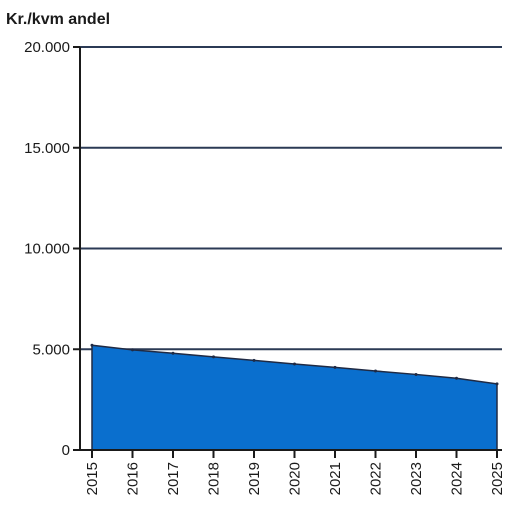 Image resolution: width=505 pixels, height=515 pixels. What do you see at coordinates (497, 384) in the screenshot?
I see `data-point-2025` at bounding box center [497, 384].